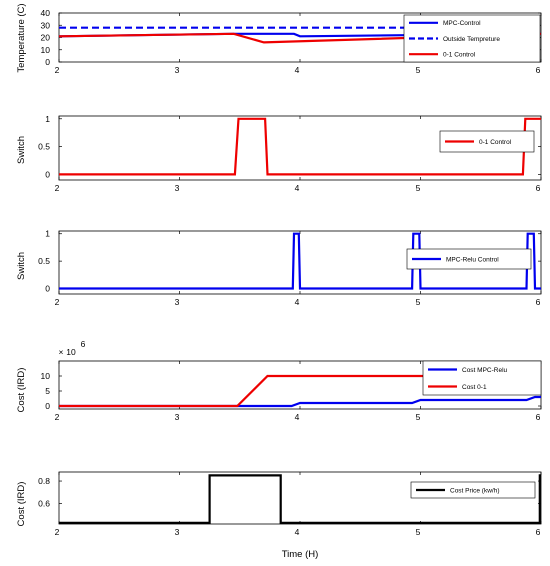  Describe the element at coordinates (44, 504) in the screenshot. I see `y-tick-label: 0.6` at that location.